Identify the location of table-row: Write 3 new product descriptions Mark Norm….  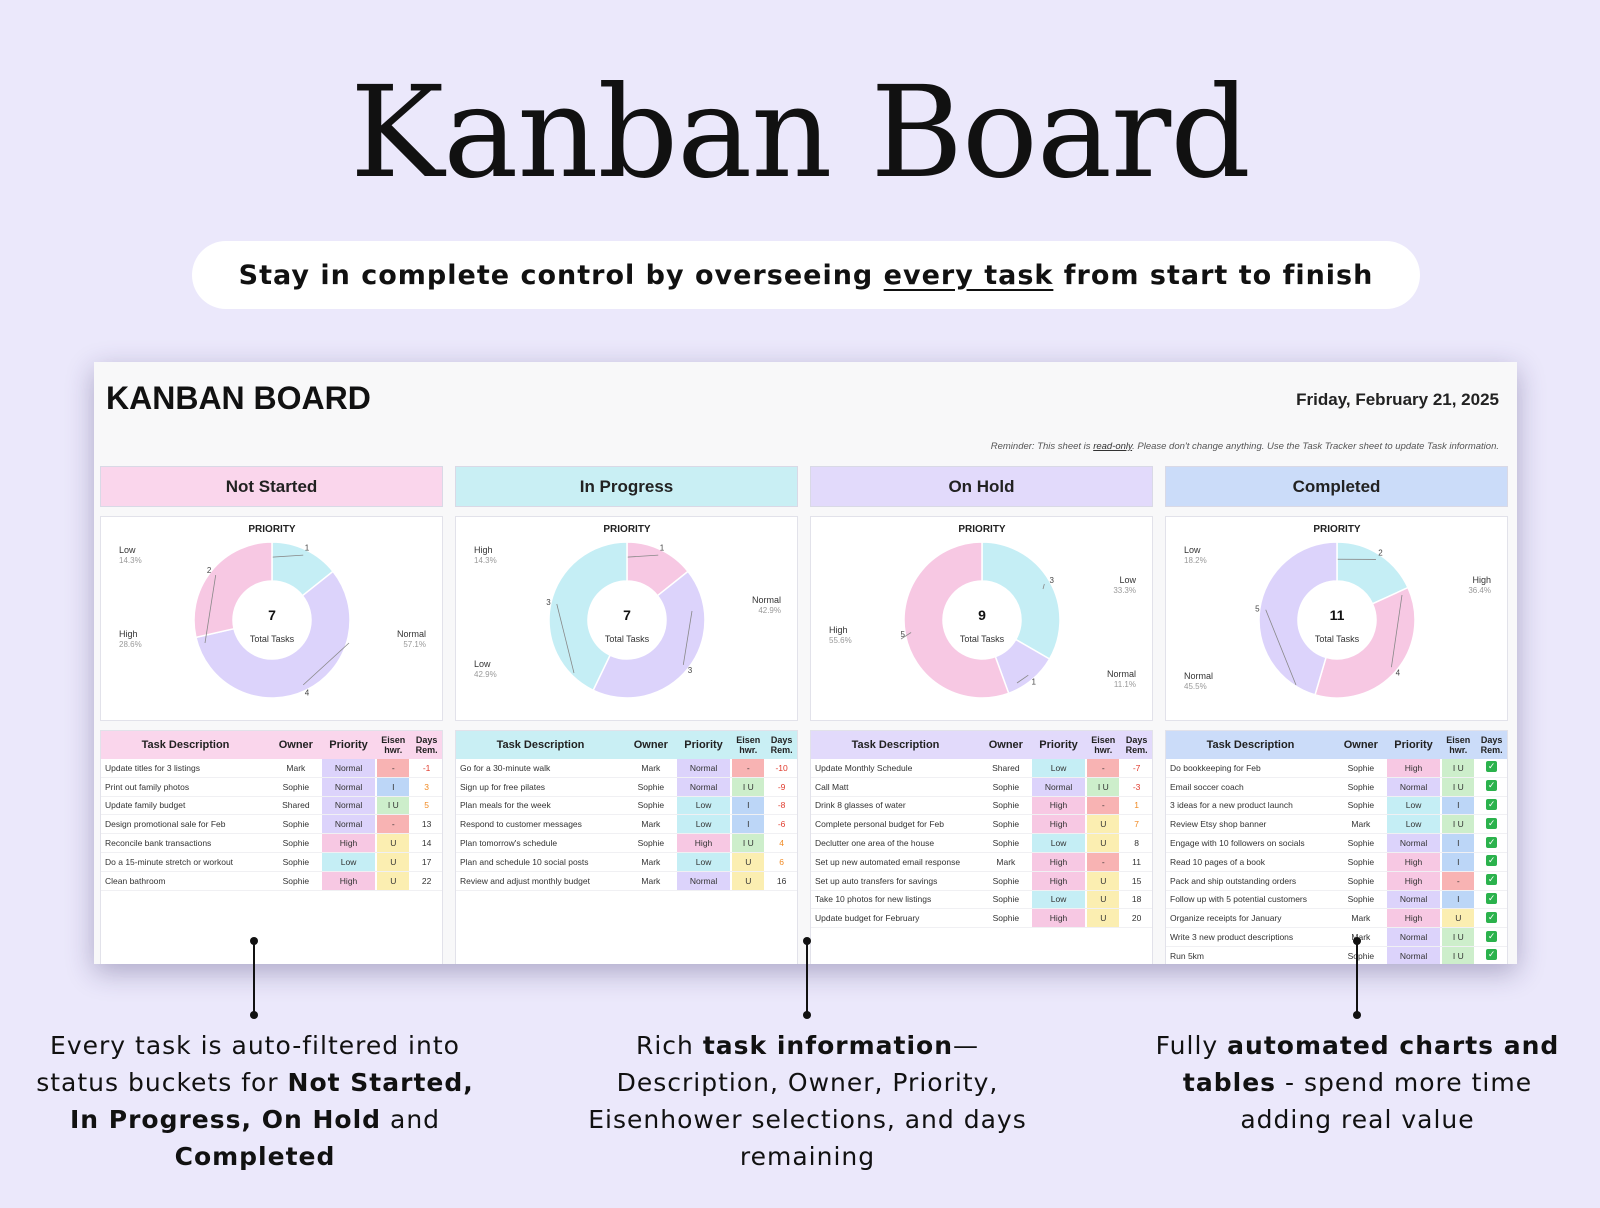
(1336, 937).